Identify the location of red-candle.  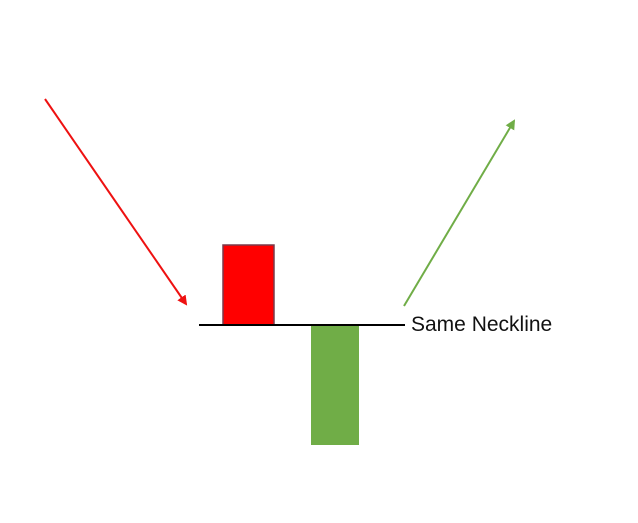
(248, 285).